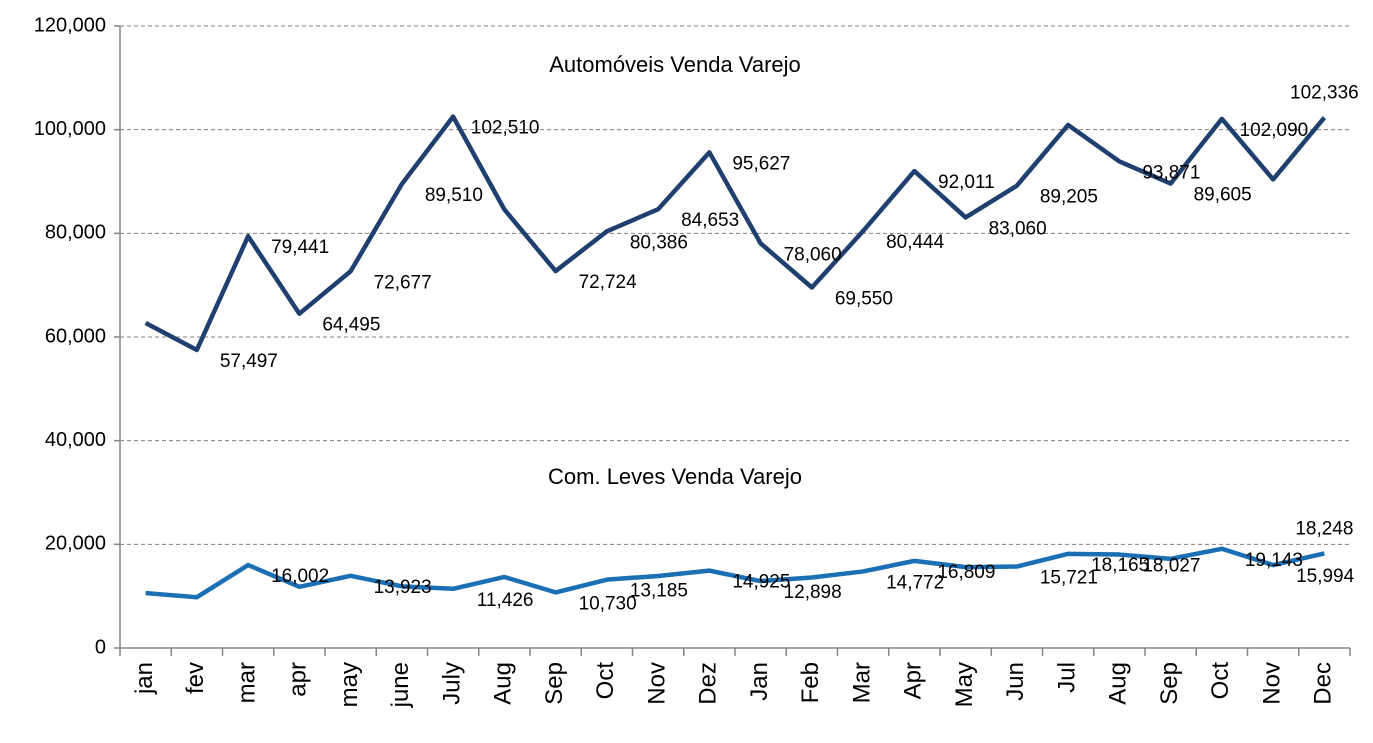  Describe the element at coordinates (75, 336) in the screenshot. I see `y-tick-label: 60,000` at that location.